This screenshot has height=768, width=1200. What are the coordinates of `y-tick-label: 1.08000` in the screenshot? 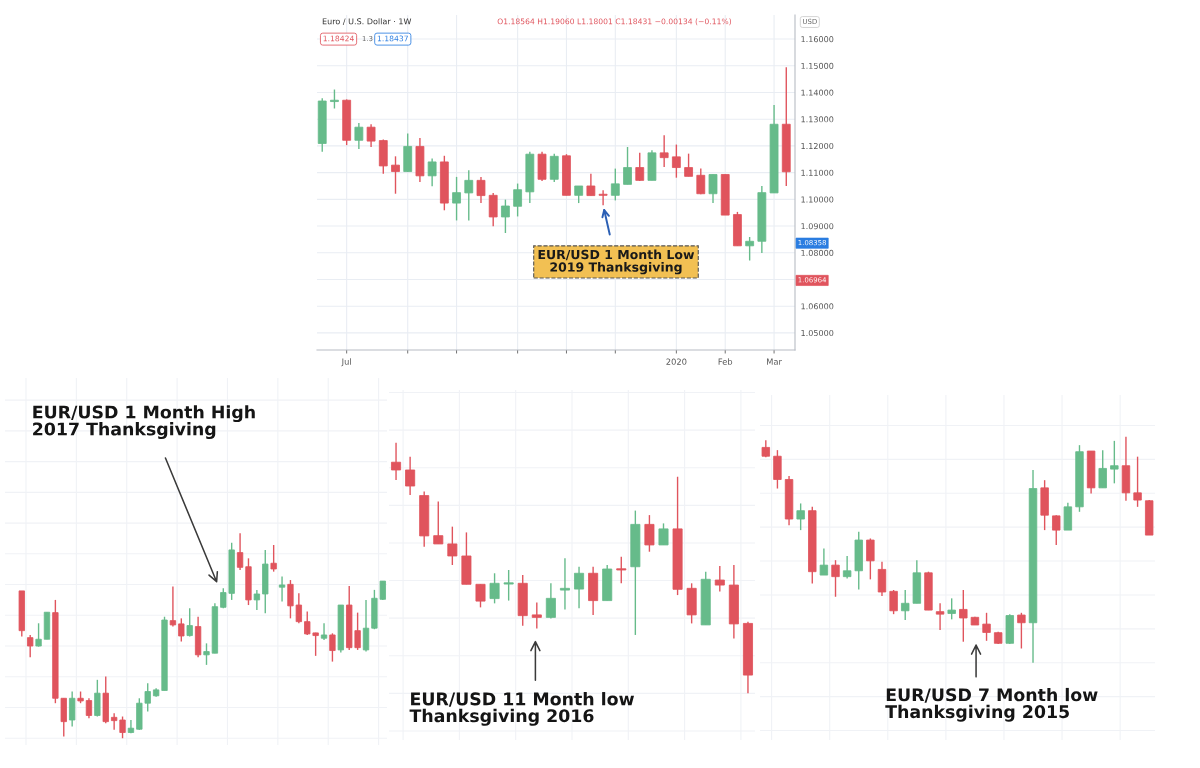 It's located at (817, 252).